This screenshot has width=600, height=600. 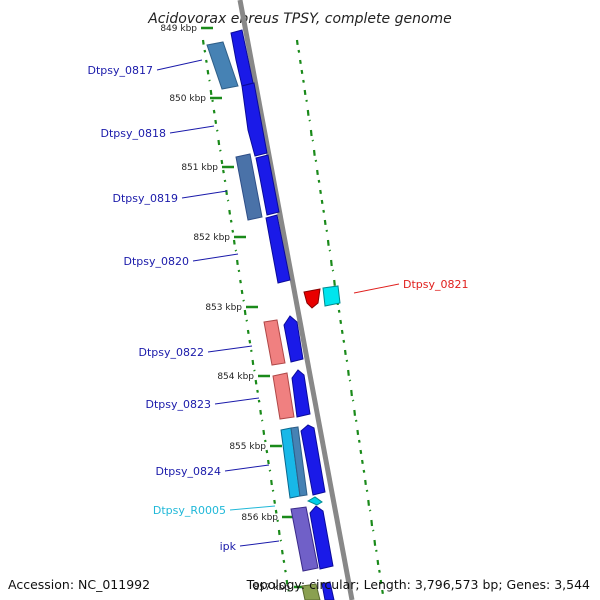 I want to click on gene-dtpsy-0818-forward, so click(x=254, y=119).